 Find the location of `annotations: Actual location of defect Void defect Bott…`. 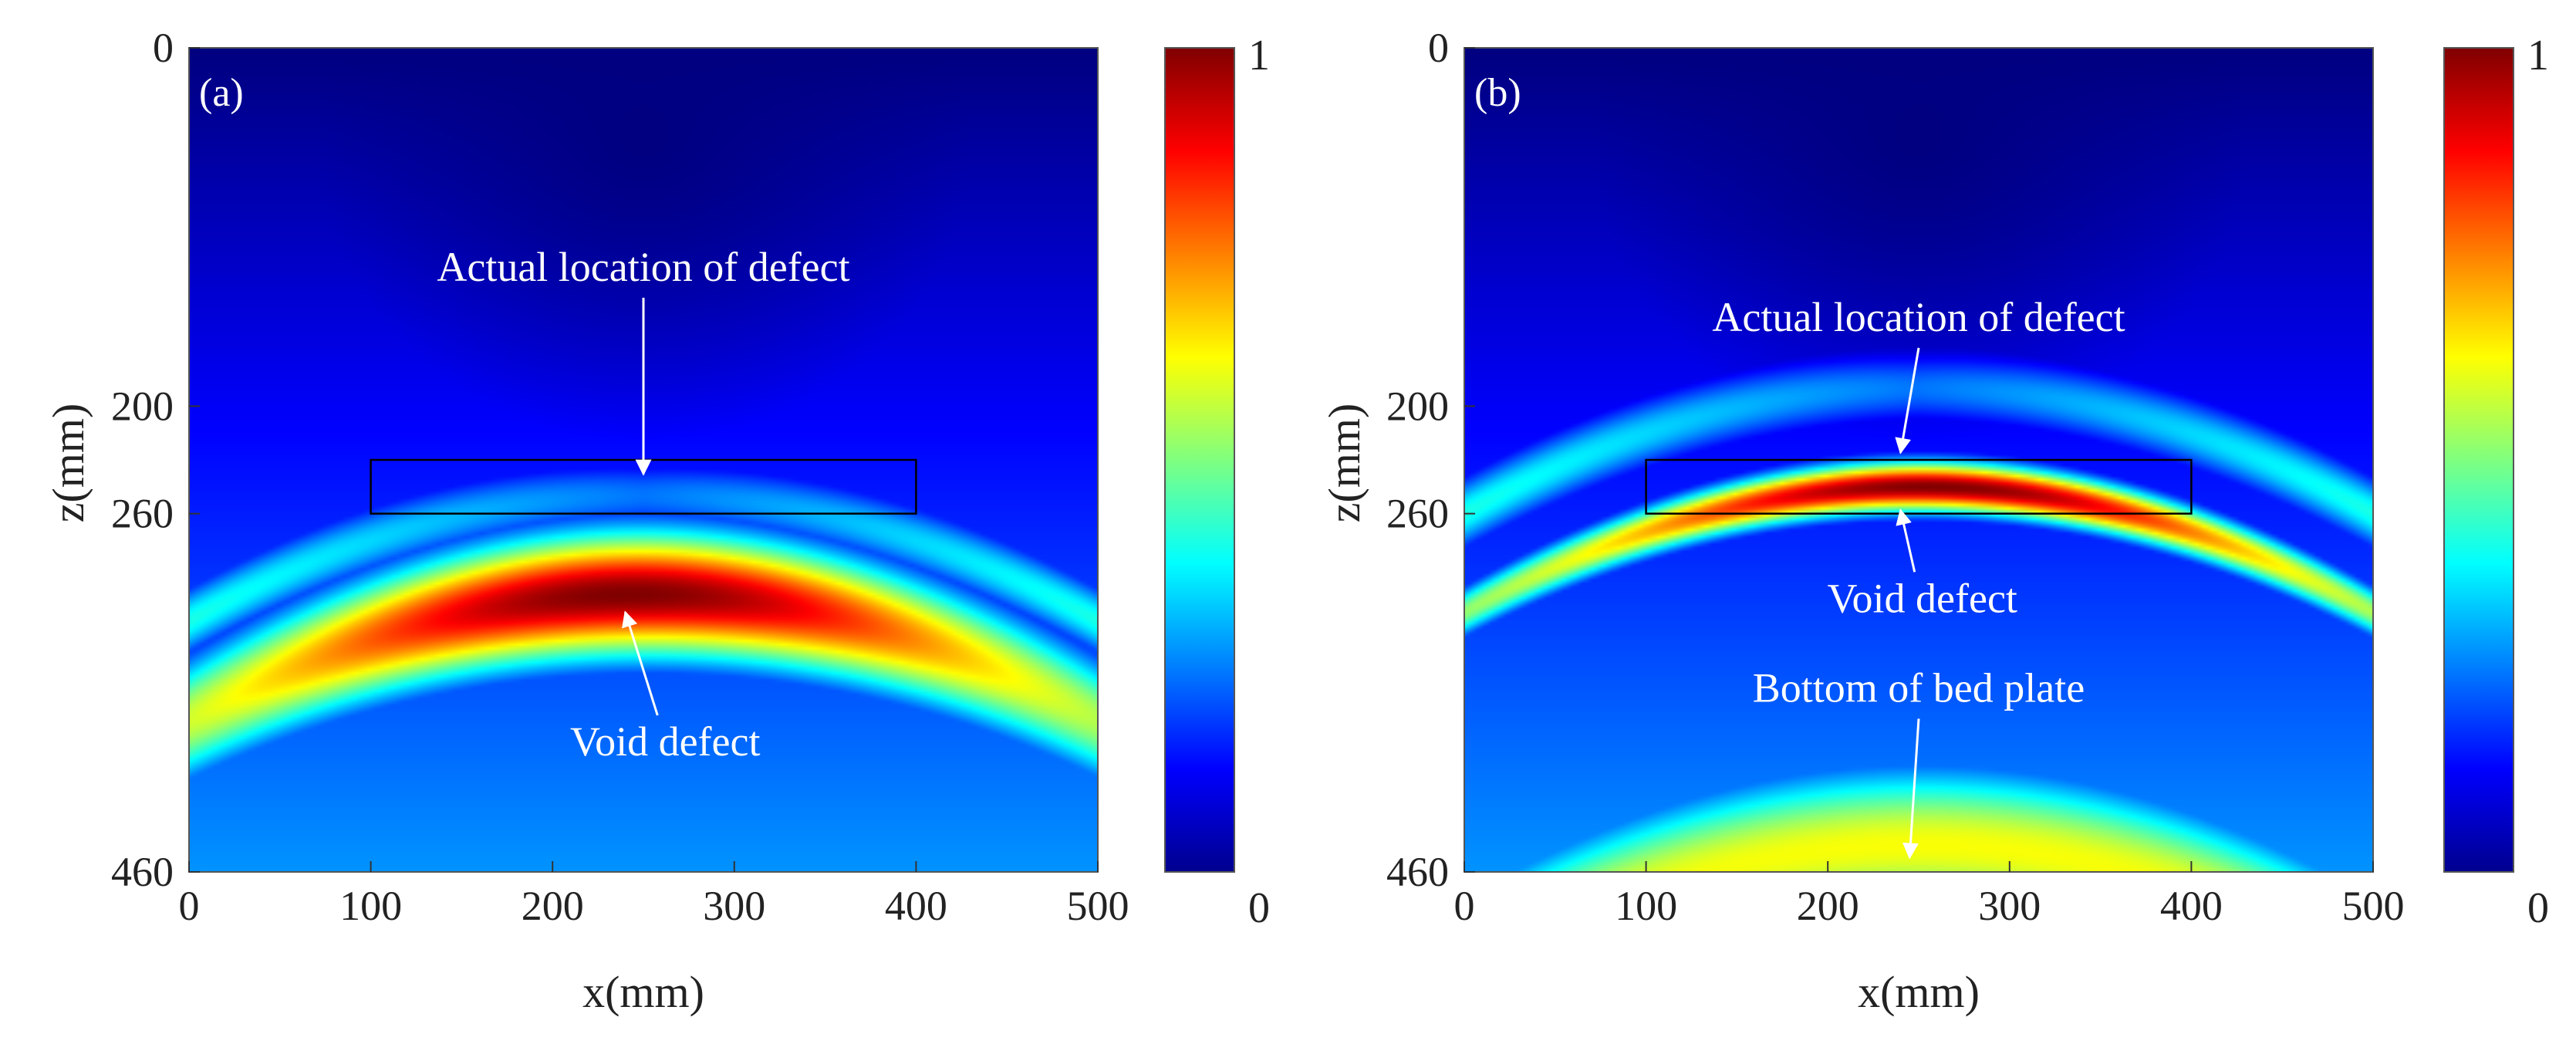

annotations: Actual location of defect Void defect Bott… is located at coordinates (1919, 577).